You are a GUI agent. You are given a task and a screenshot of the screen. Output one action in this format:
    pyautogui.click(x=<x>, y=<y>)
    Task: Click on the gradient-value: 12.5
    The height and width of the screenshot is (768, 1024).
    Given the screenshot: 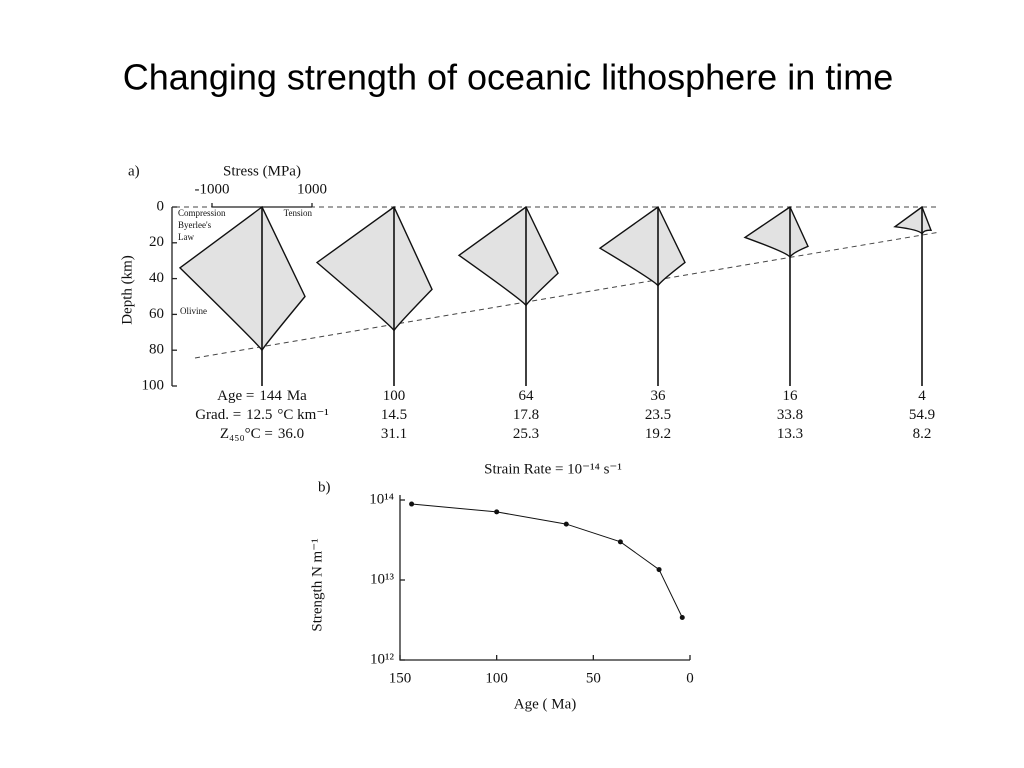 What is the action you would take?
    pyautogui.click(x=259, y=415)
    